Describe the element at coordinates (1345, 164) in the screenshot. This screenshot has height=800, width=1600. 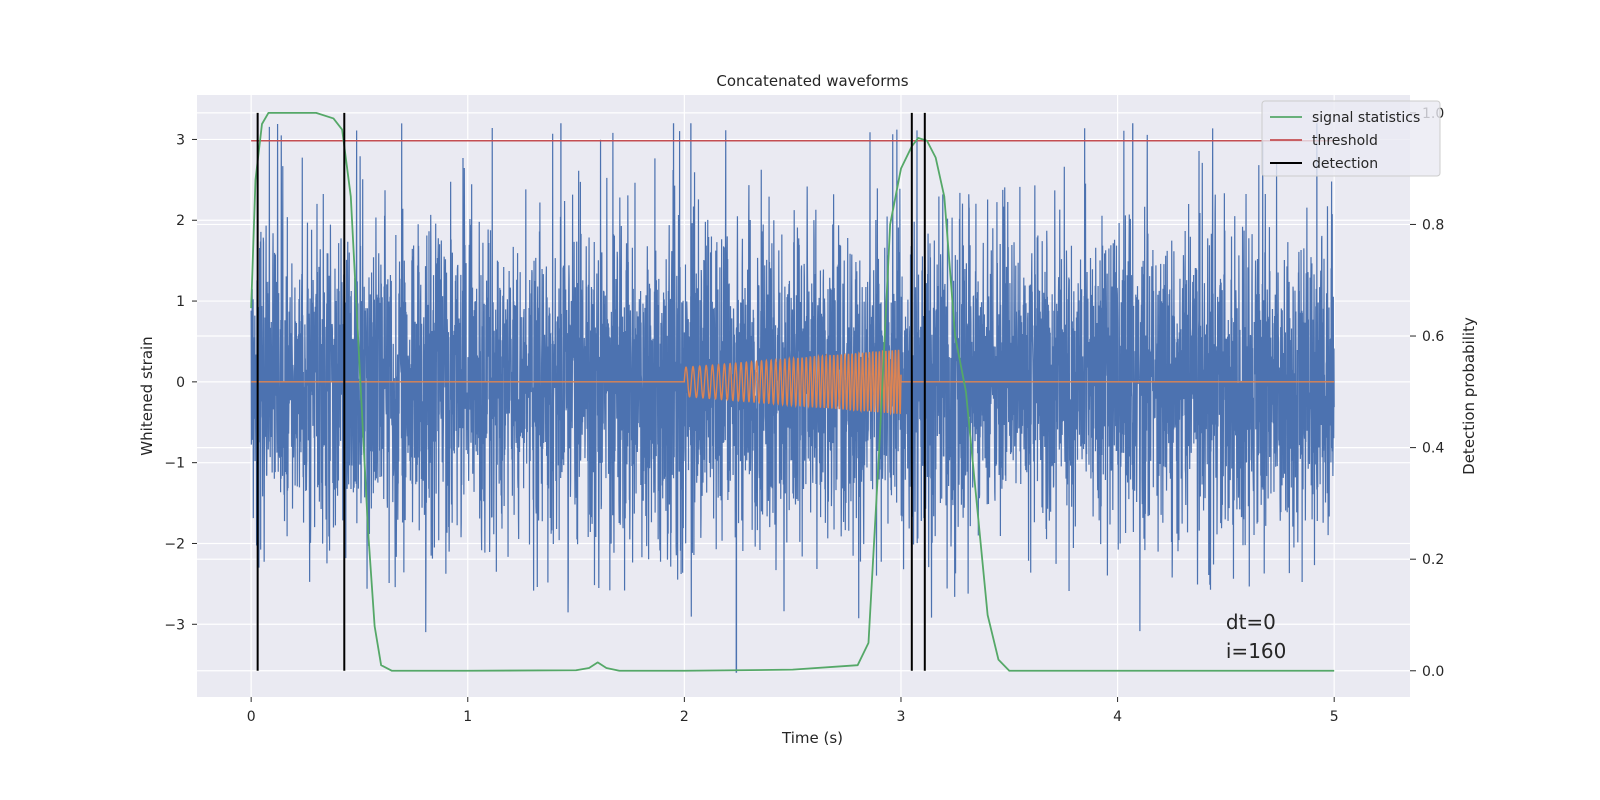
I see `legend-label-detection: detection` at that location.